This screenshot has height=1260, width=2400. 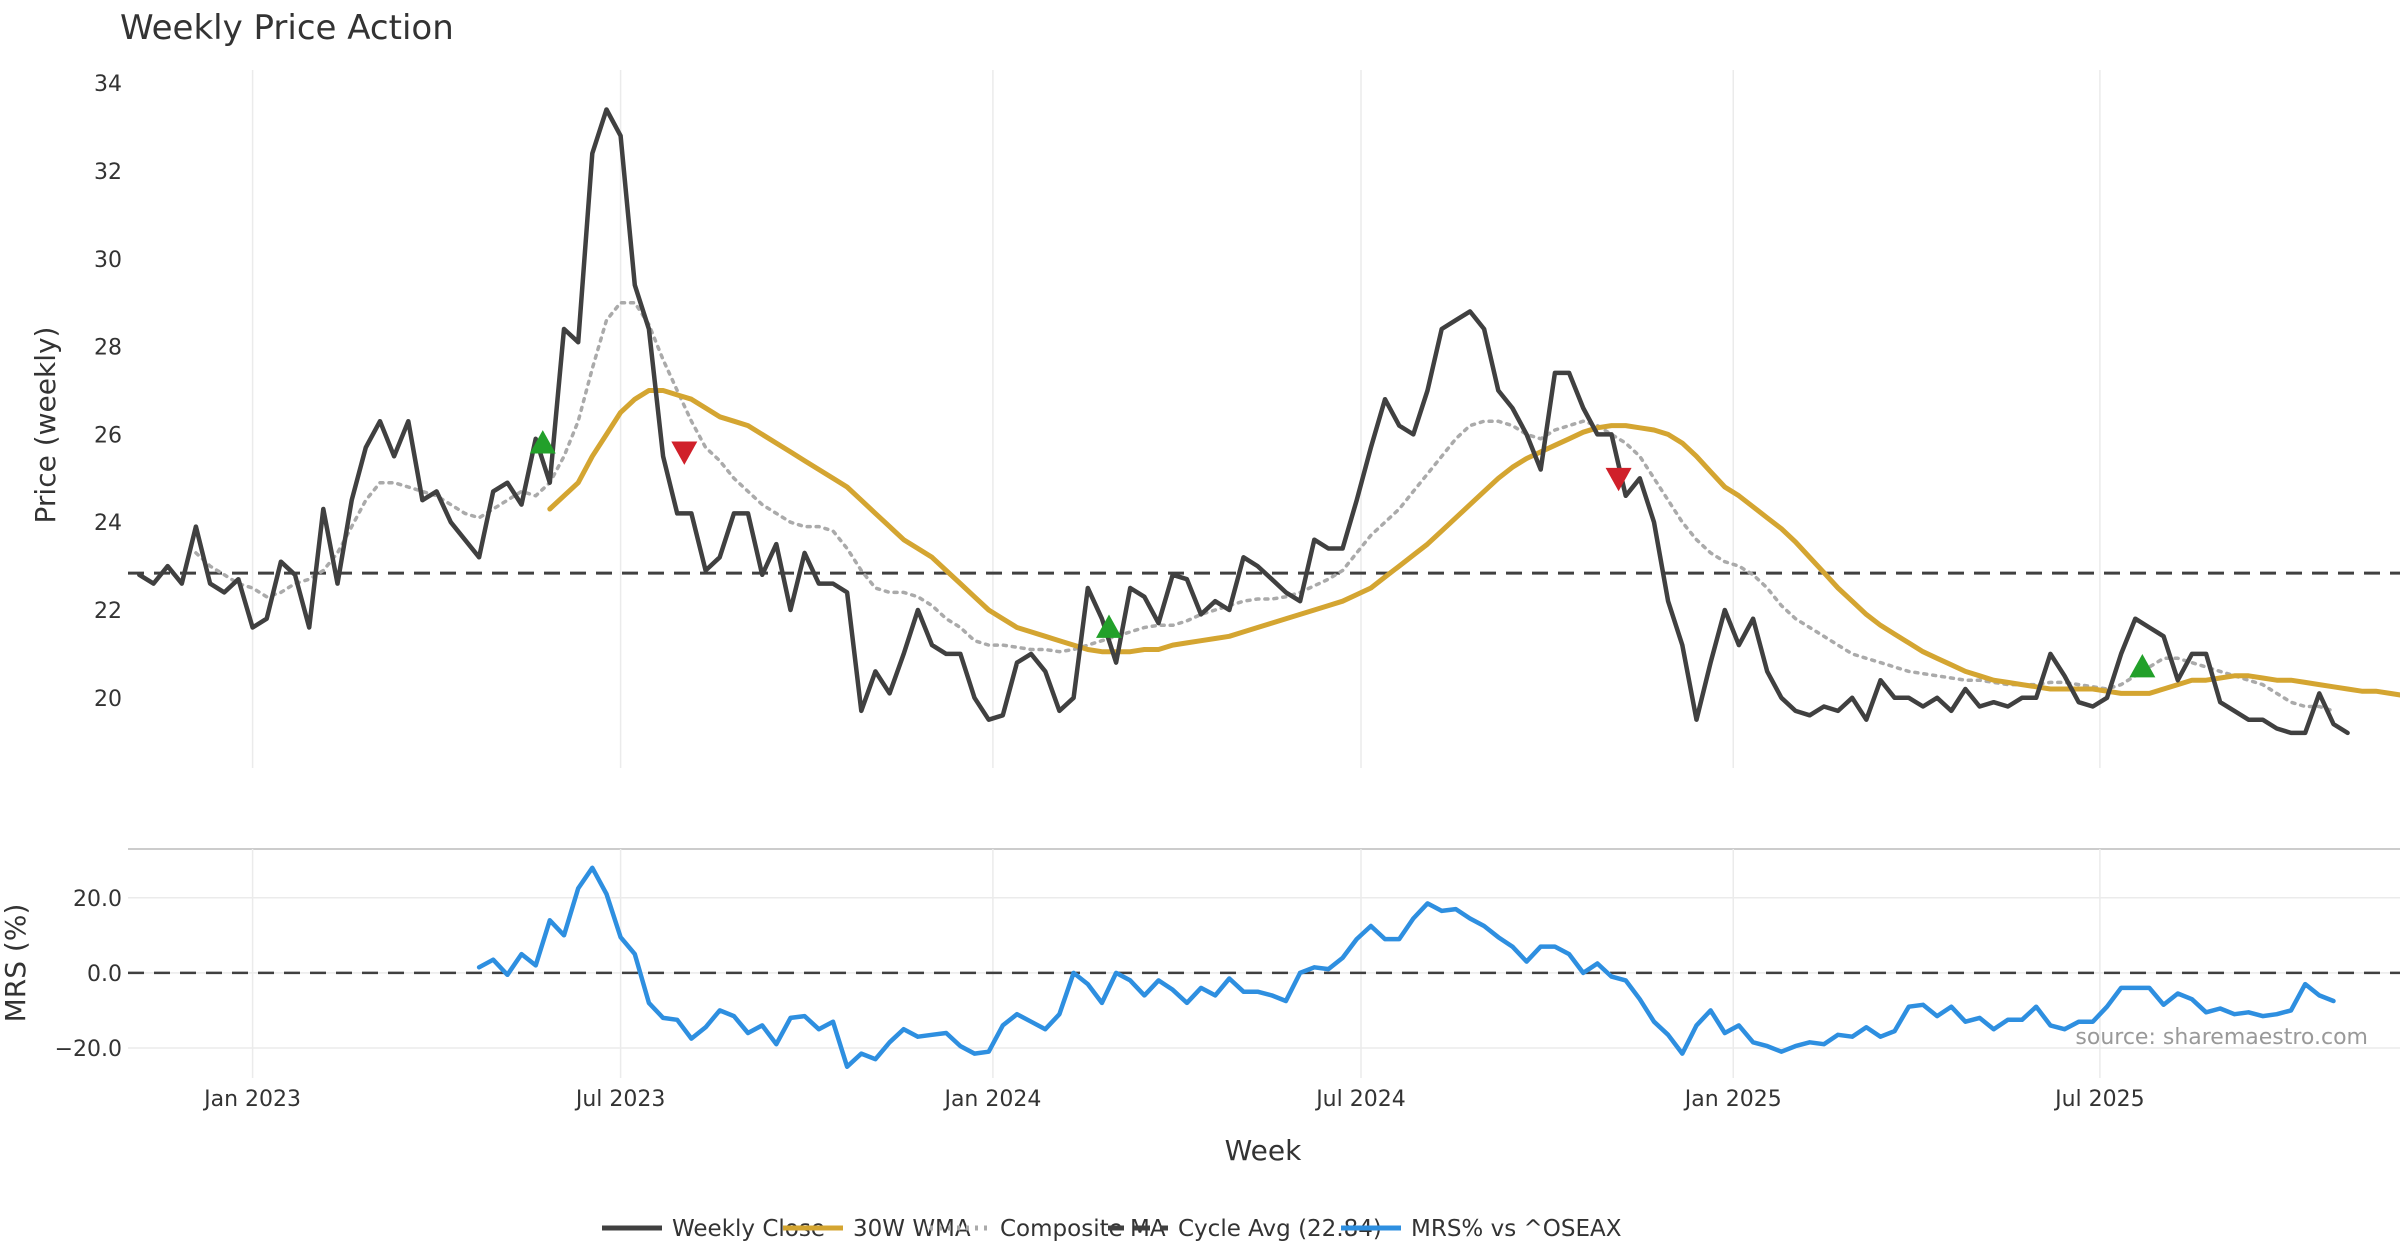 What do you see at coordinates (287, 28) in the screenshot?
I see `chart-title: Weekly Price Action` at bounding box center [287, 28].